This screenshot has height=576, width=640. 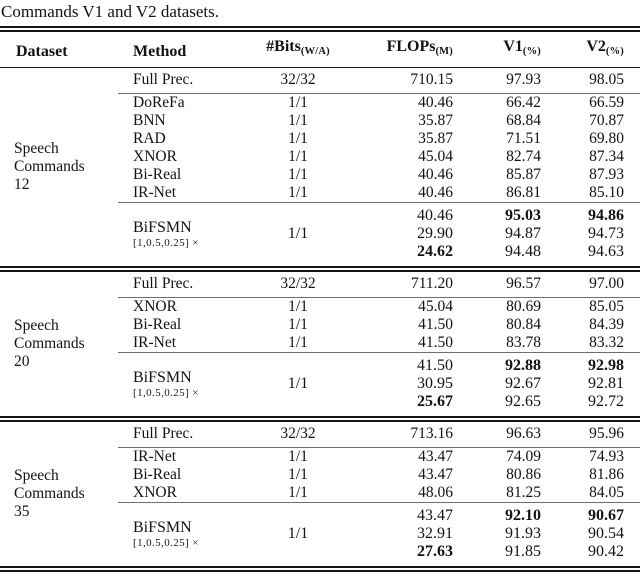 I want to click on table-row-full-prec: Full Prec. 32/32 710.15 97.93 98.05, so click(x=379, y=80).